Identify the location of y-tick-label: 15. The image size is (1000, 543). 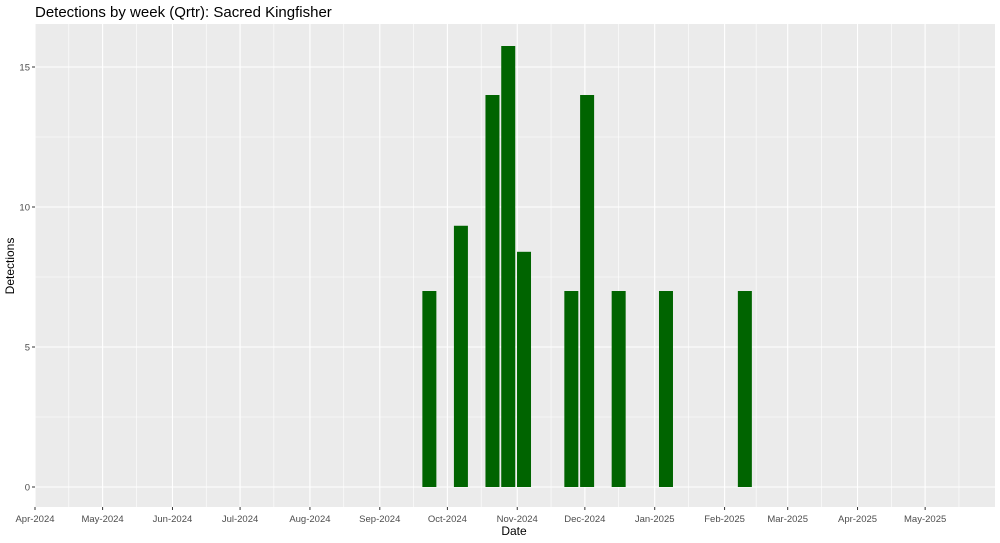
(24, 68).